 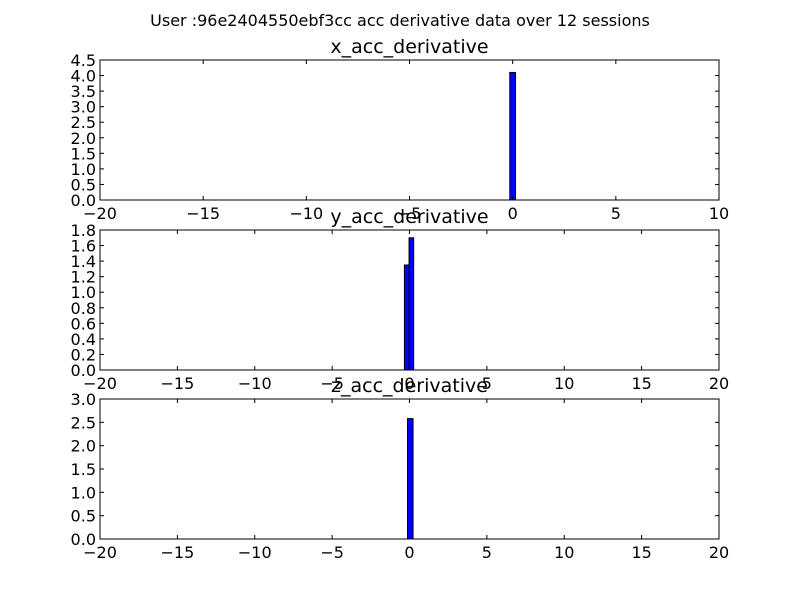 What do you see at coordinates (719, 213) in the screenshot?
I see `x-acc-xtick-label-6: 10` at bounding box center [719, 213].